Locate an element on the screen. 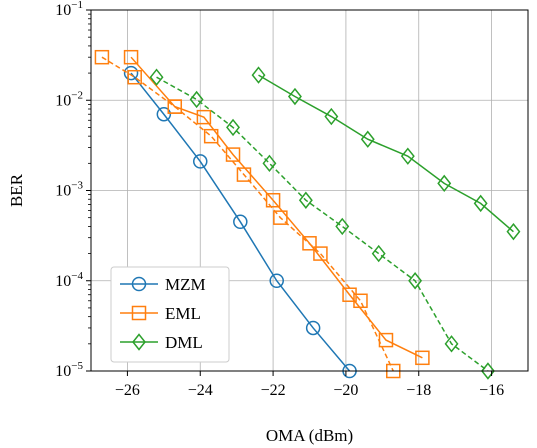 Image resolution: width=537 pixels, height=448 pixels. y-tick-label: 10⁻⁵ is located at coordinates (69, 370).